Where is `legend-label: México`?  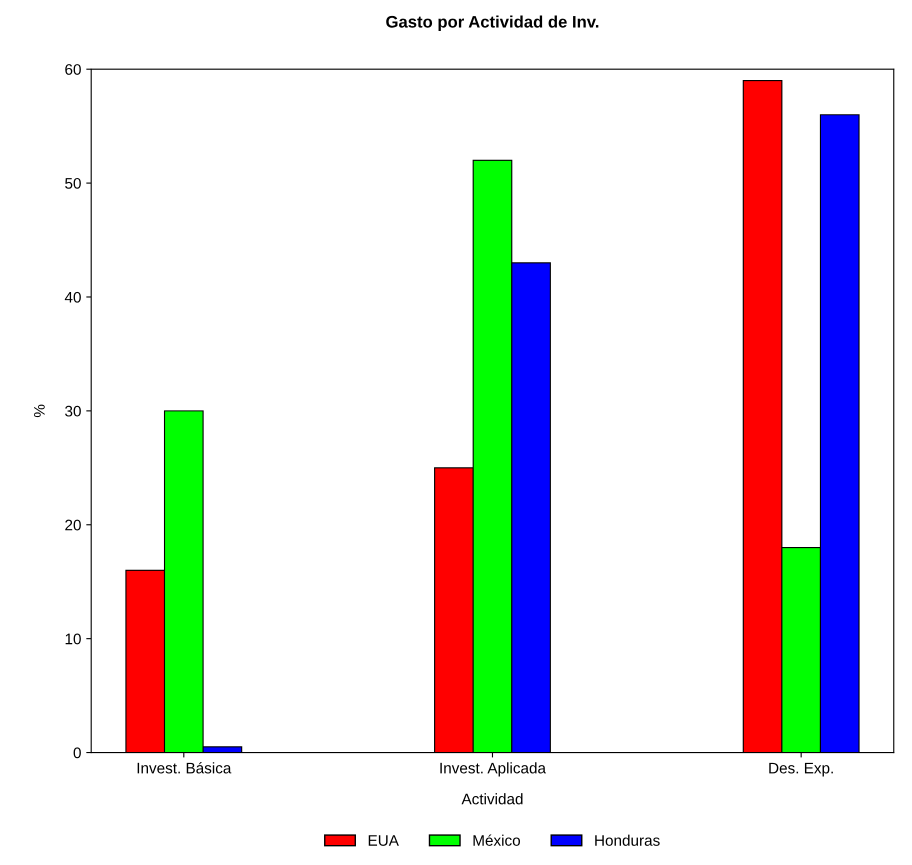 legend-label: México is located at coordinates (497, 840).